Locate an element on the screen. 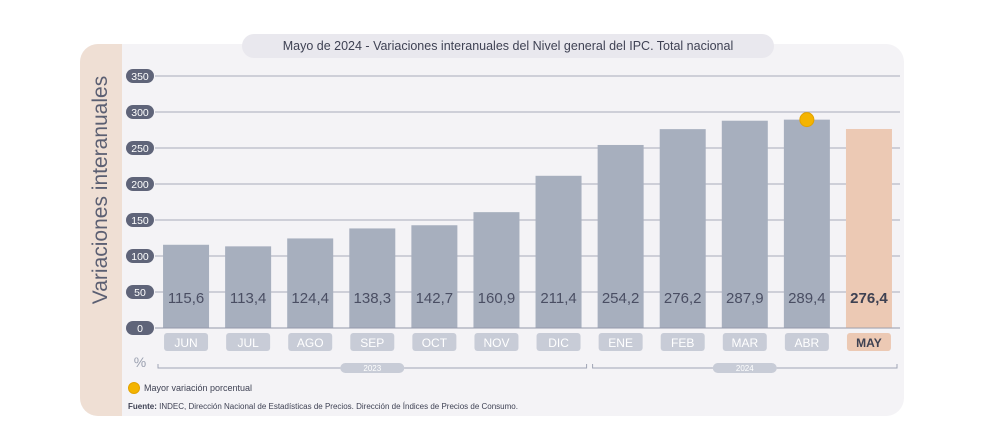  x-tick-label: ABR is located at coordinates (807, 343).